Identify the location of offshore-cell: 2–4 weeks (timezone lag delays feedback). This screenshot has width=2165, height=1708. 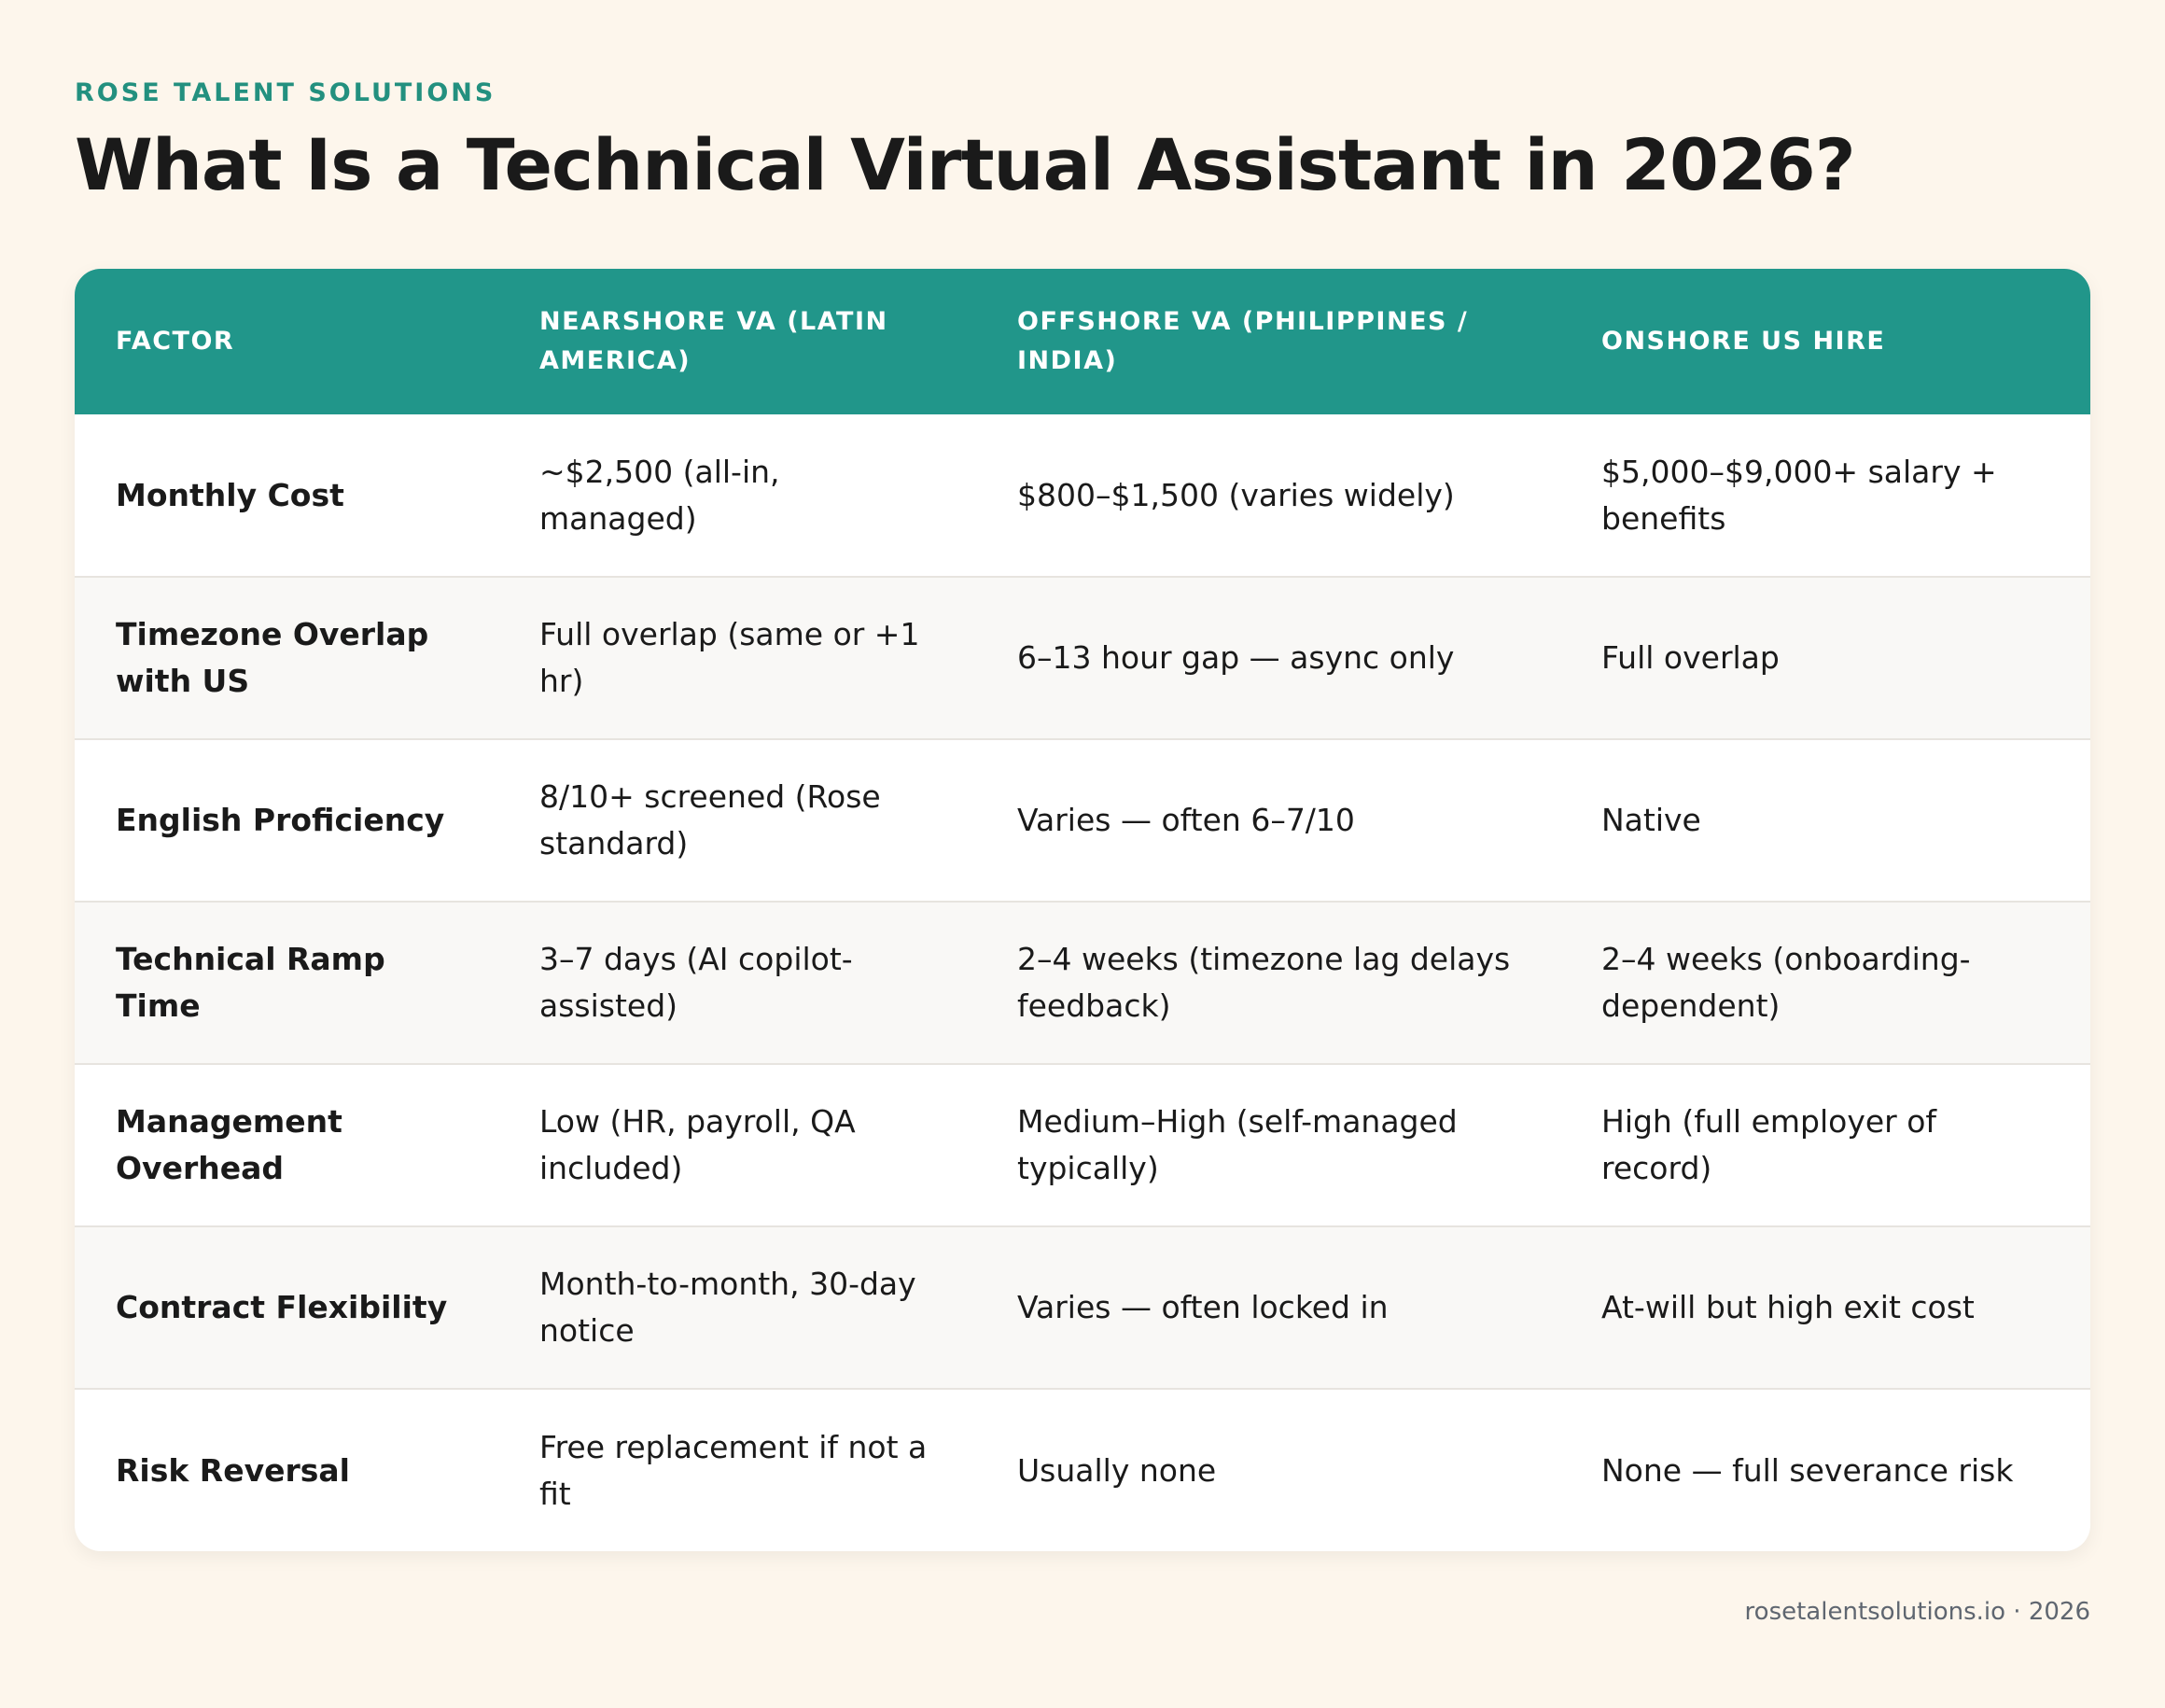
(1264, 982).